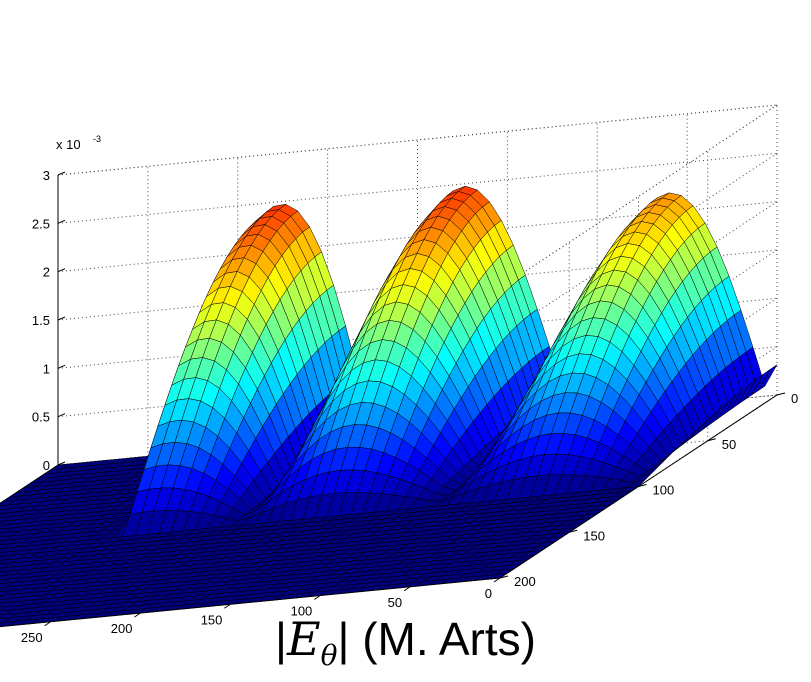 The image size is (811, 682). I want to click on y-tick-label: 100, so click(664, 490).